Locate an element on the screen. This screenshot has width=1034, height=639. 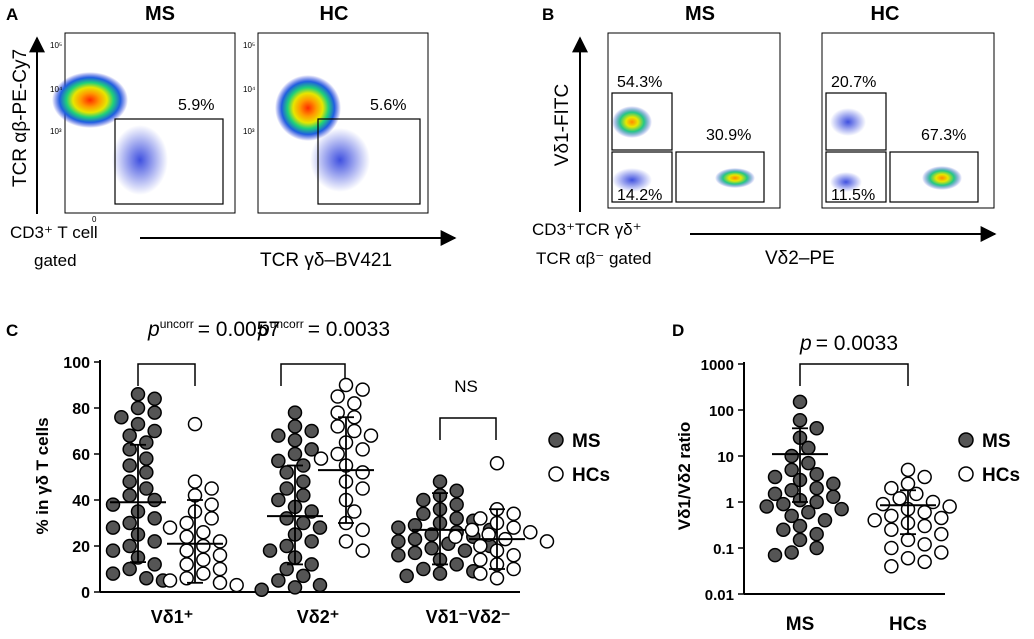
flow-tick-a-ms-2: 10⁴ is located at coordinates (56, 89).